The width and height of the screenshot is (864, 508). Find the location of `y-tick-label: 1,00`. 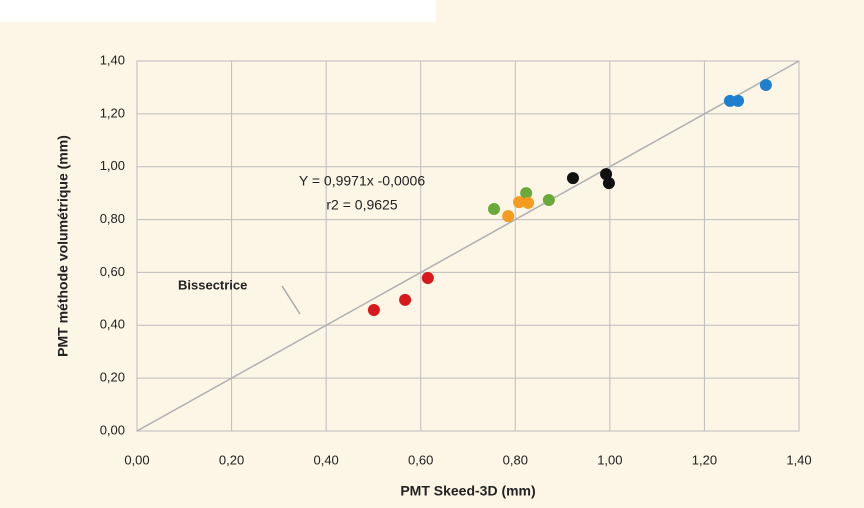

y-tick-label: 1,00 is located at coordinates (112, 165).